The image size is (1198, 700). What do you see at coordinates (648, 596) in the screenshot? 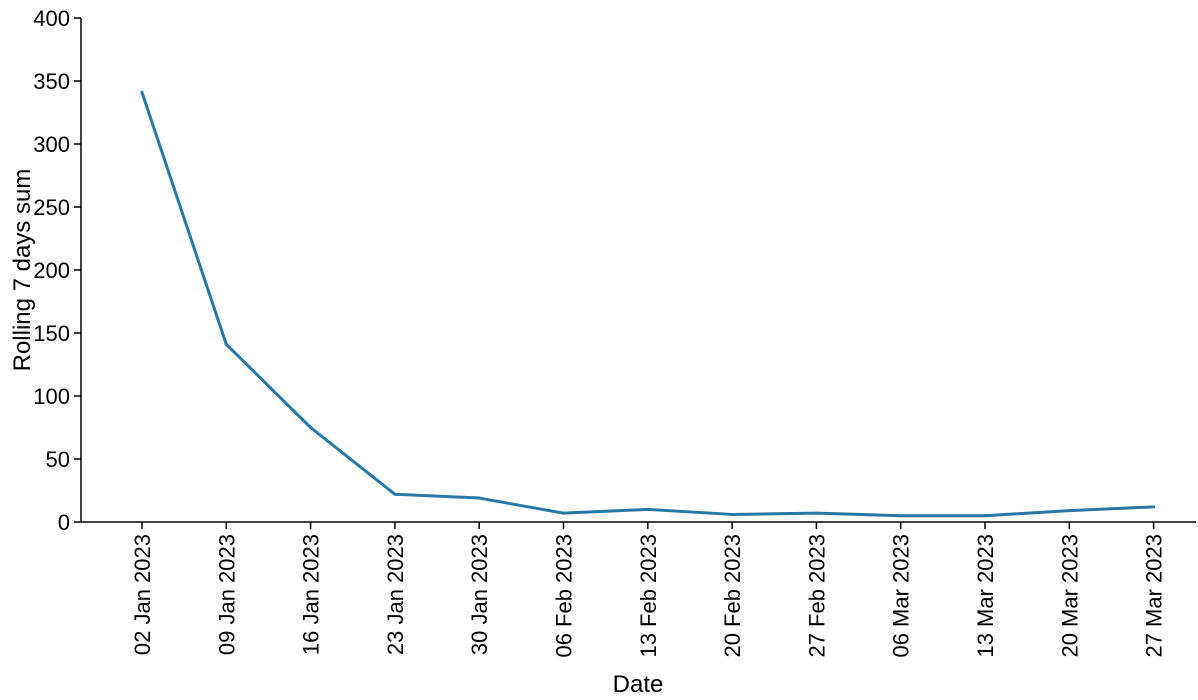
I see `x-tick-label: 13 Feb 2023` at bounding box center [648, 596].